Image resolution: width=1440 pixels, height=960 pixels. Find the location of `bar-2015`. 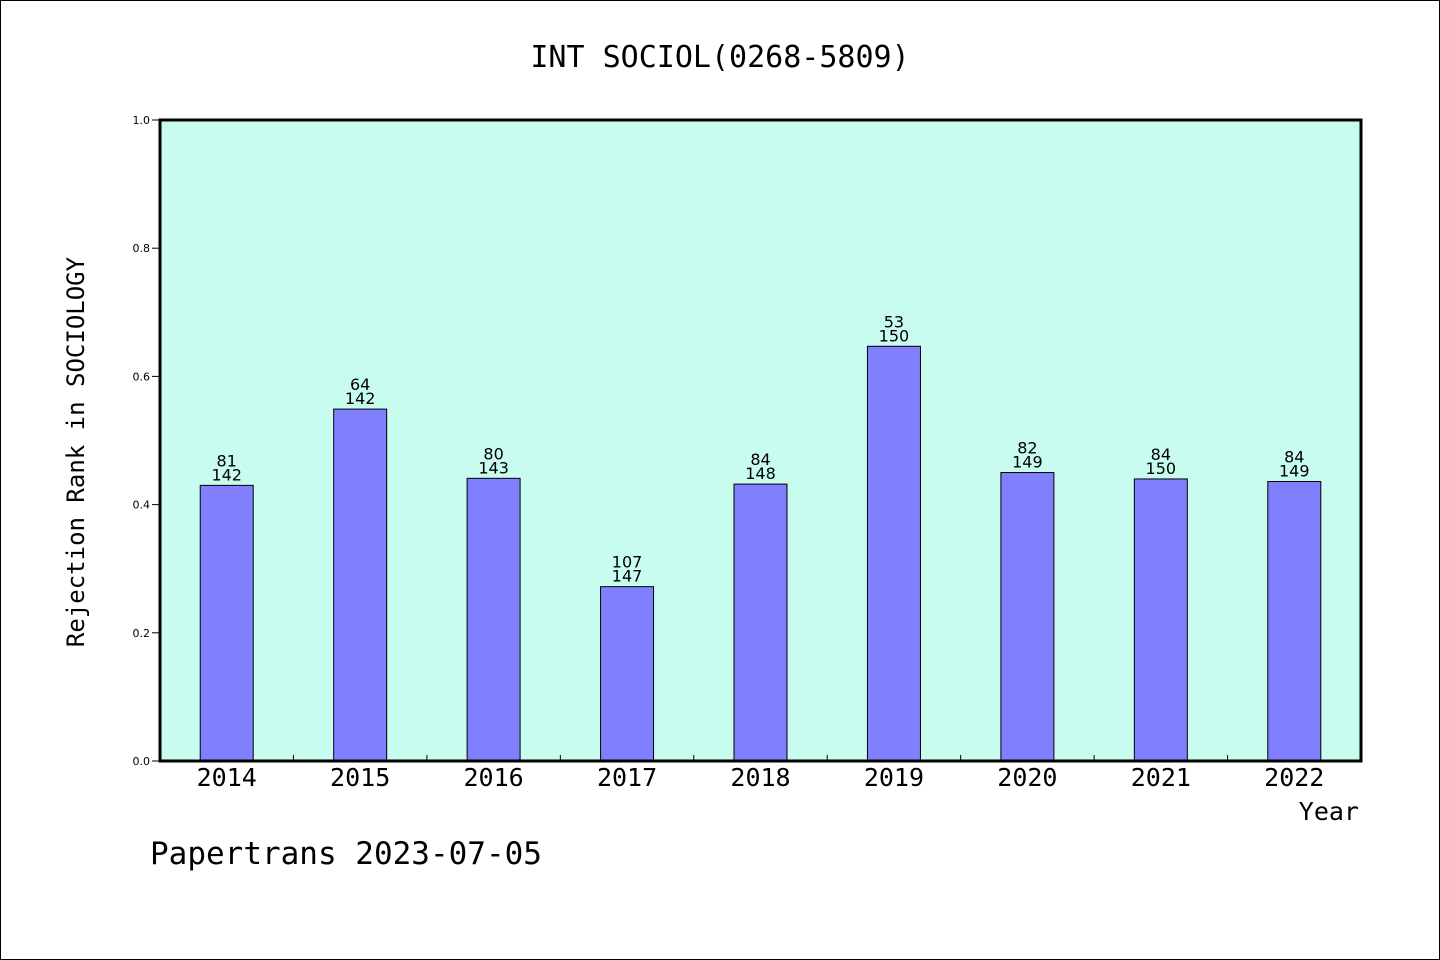

bar-2015 is located at coordinates (360, 585).